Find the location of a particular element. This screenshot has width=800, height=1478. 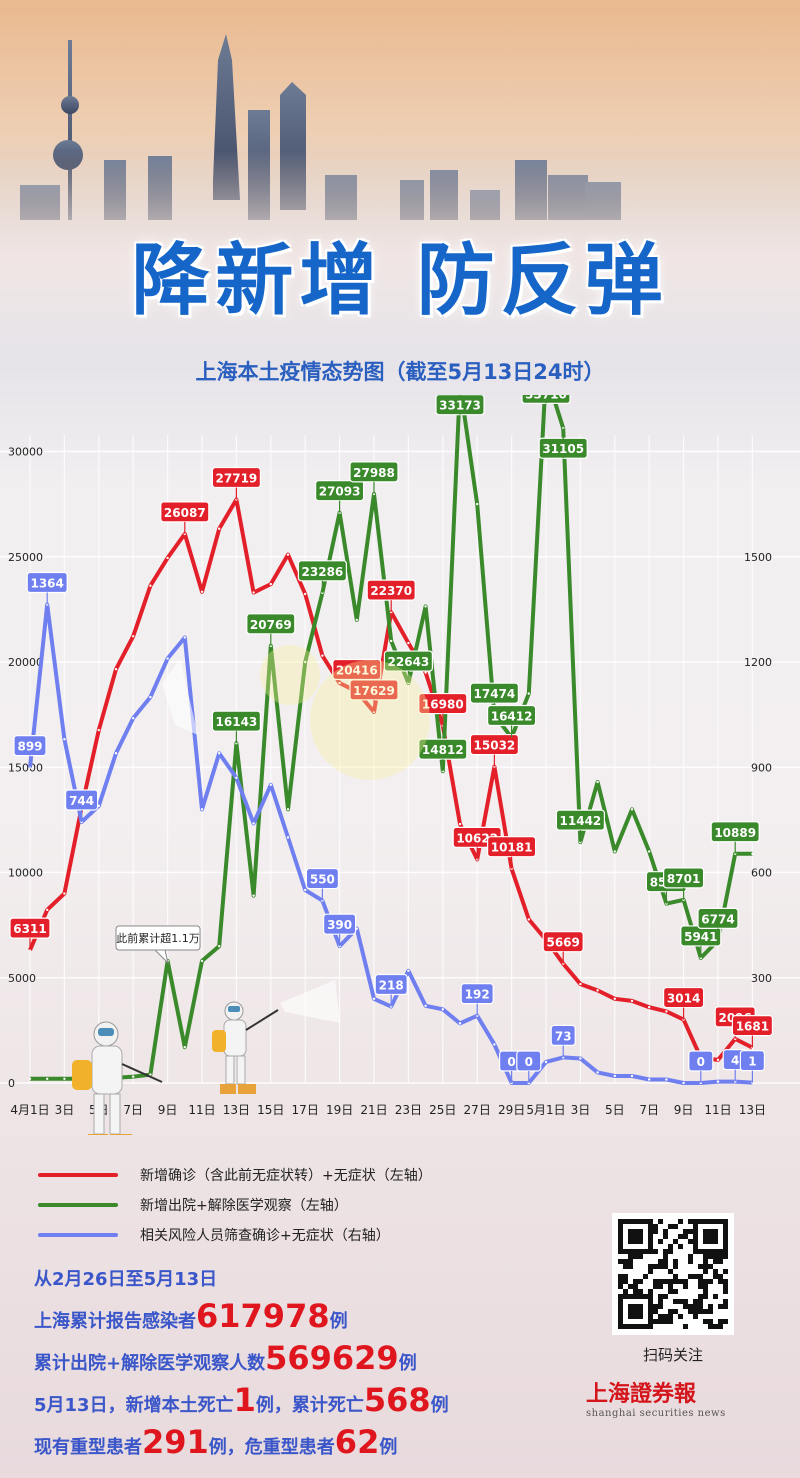

data-label: 218 is located at coordinates (391, 986).